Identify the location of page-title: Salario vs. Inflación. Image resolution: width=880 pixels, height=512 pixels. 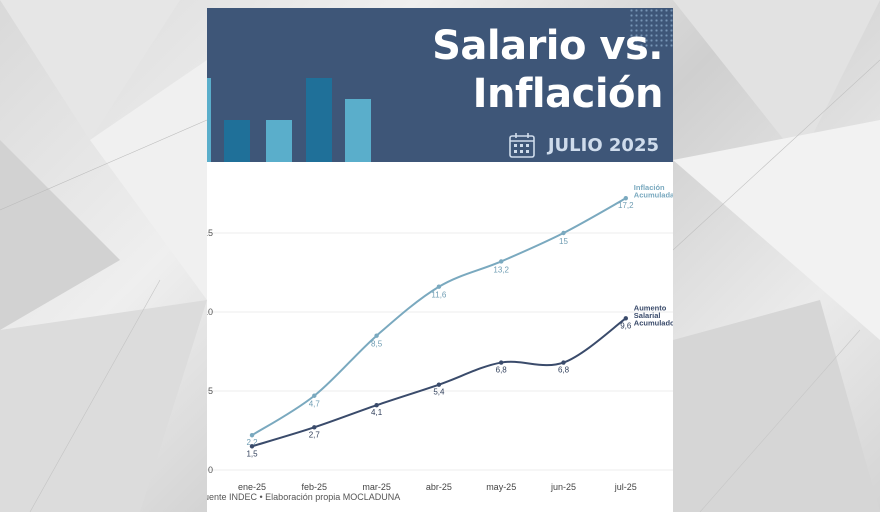
(547, 70).